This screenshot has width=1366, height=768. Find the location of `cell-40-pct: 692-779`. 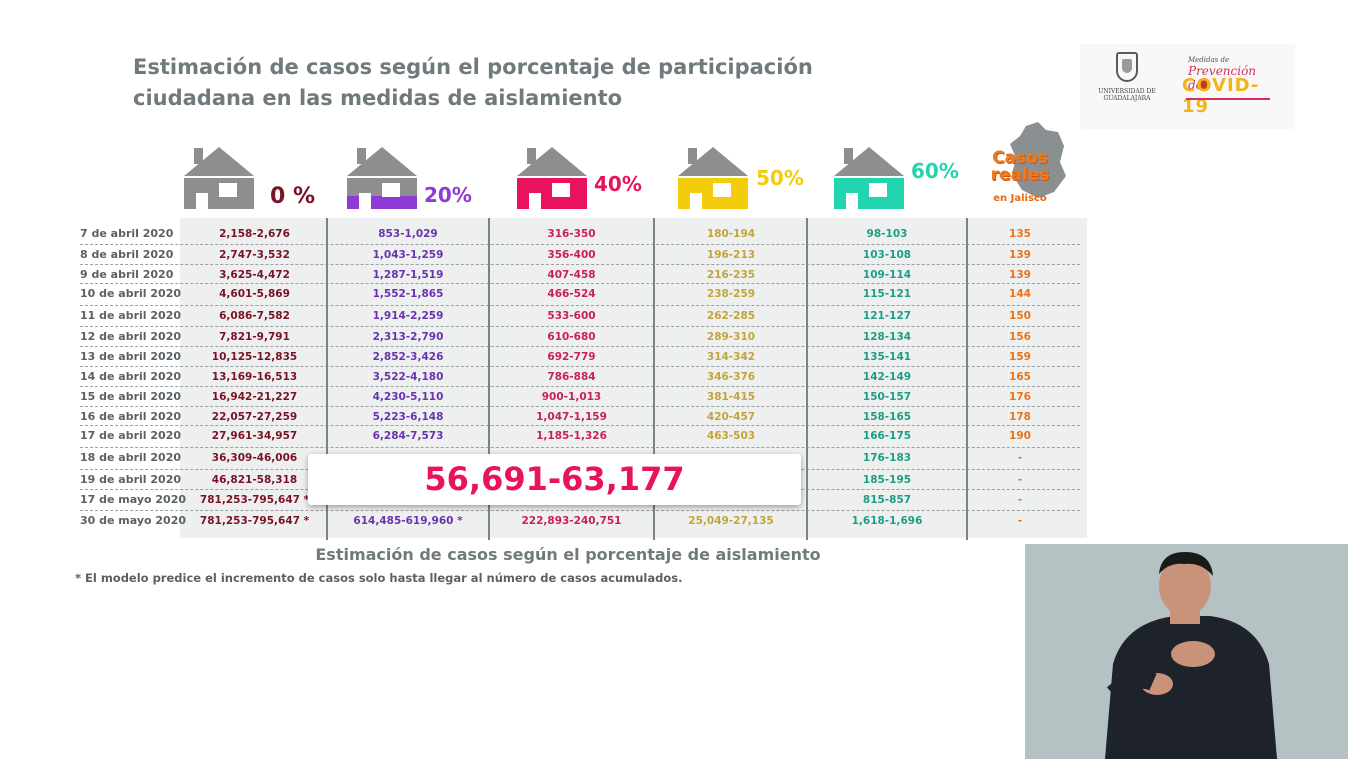

cell-40-pct: 692-779 is located at coordinates (571, 357).